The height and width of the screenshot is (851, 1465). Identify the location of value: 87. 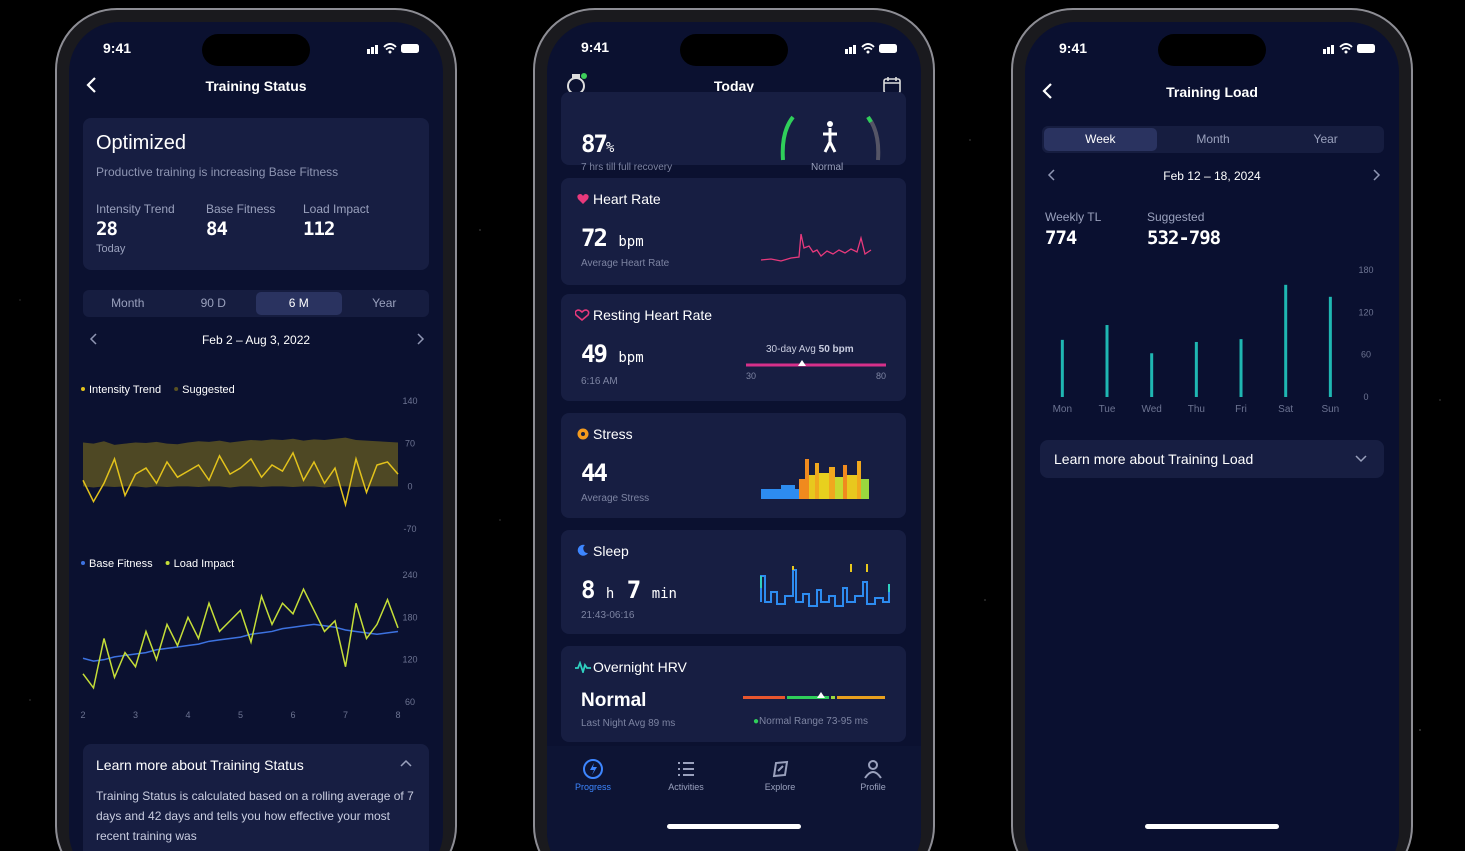
(594, 144).